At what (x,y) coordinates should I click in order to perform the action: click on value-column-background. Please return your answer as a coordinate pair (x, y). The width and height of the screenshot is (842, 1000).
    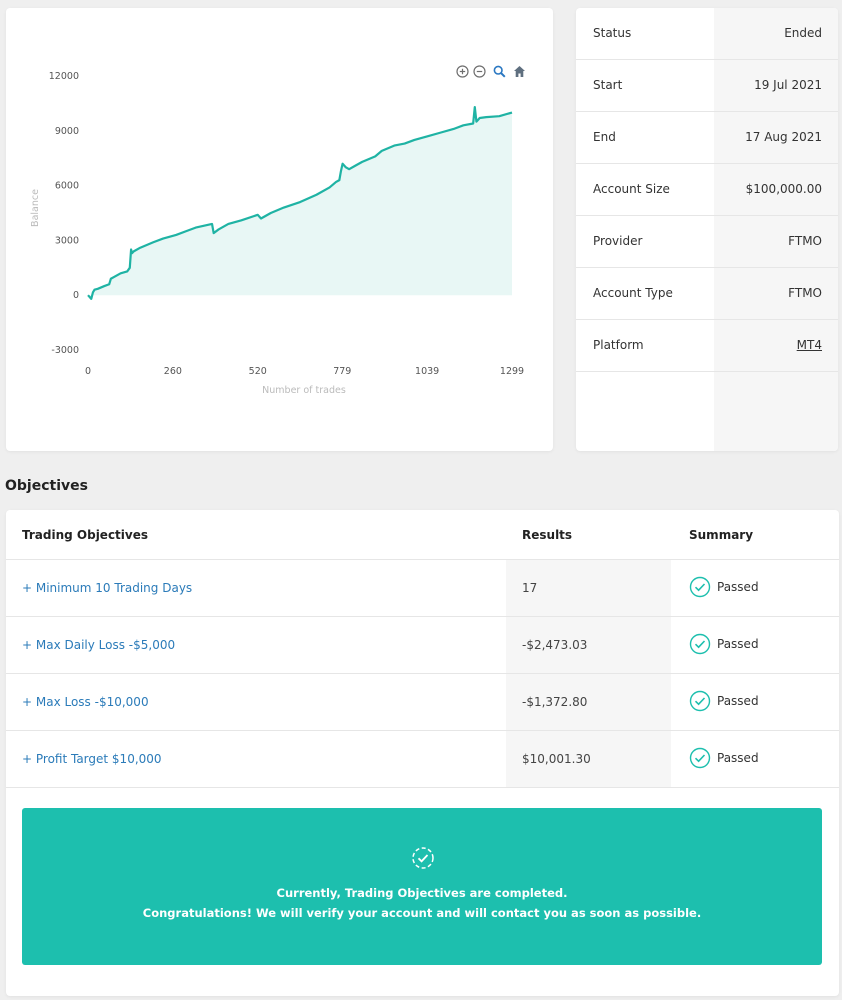
    Looking at the image, I should click on (776, 229).